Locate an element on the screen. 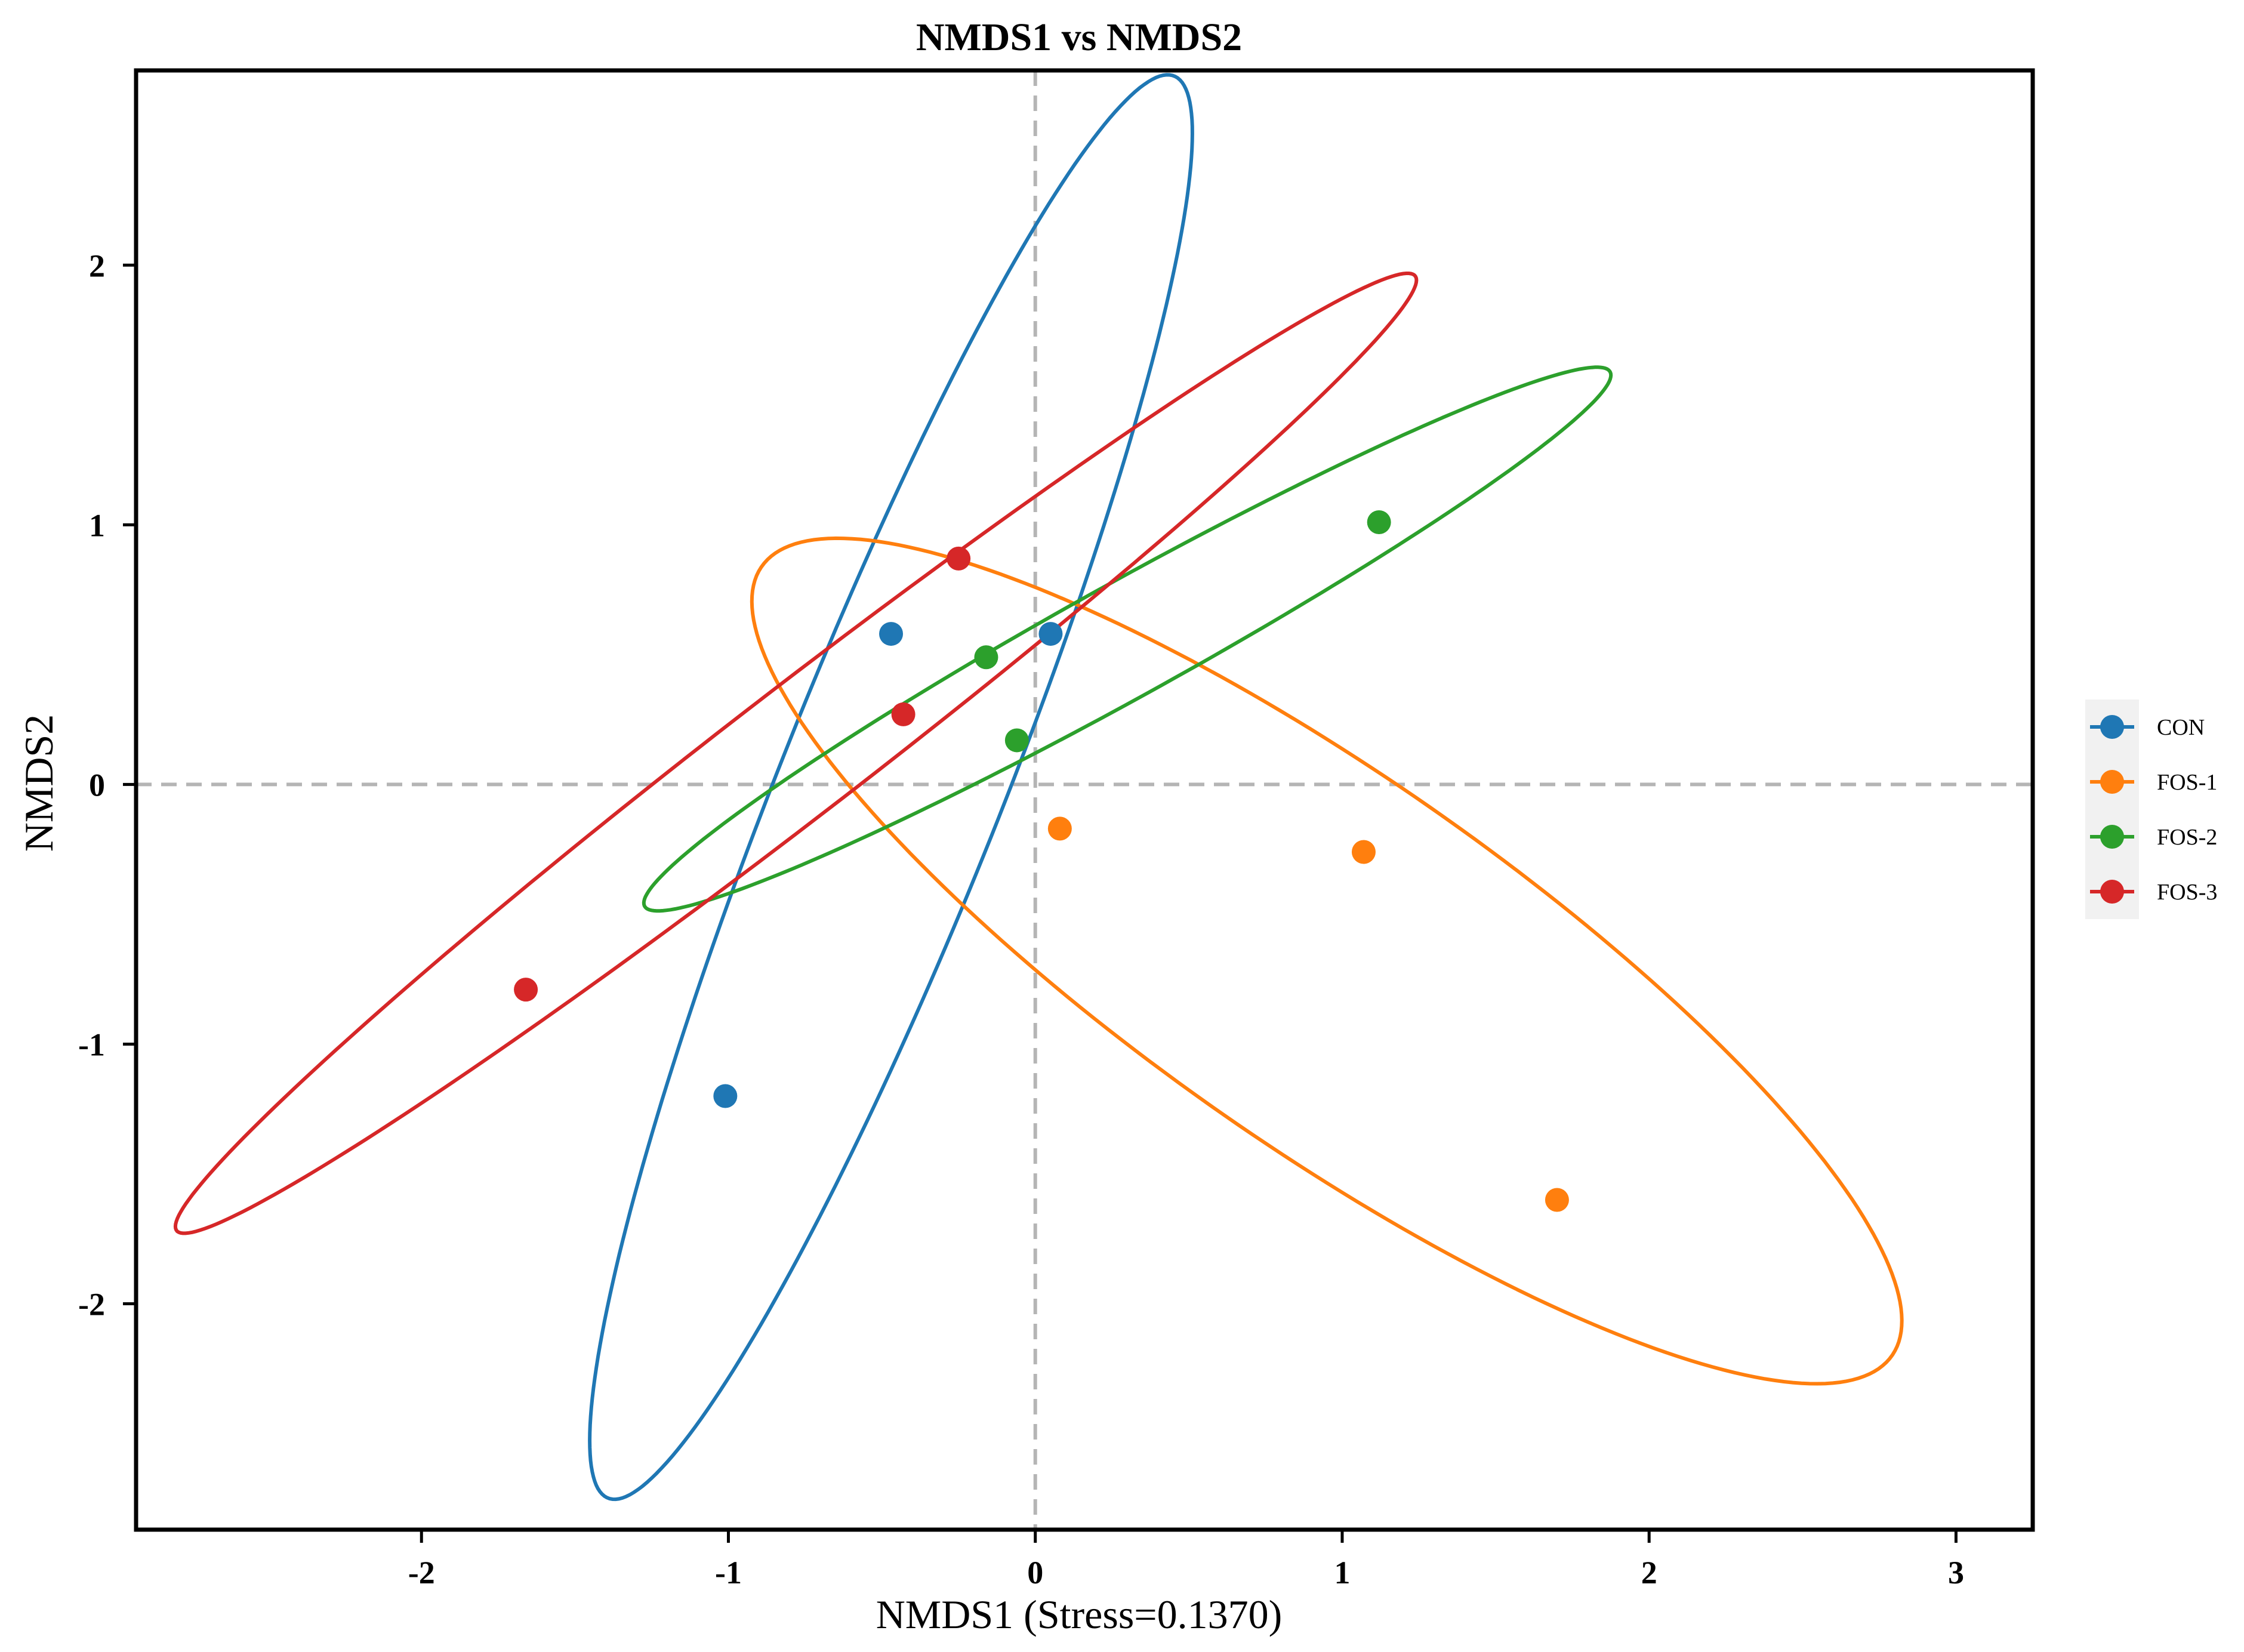  y-axis-ticks: -2 -1 0 1 2 is located at coordinates (107, 786).